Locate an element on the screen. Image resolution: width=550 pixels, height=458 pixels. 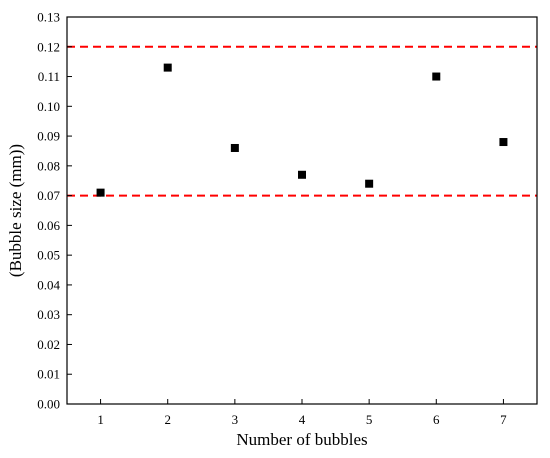
y-tick-label: 0.01 is located at coordinates (48, 374).